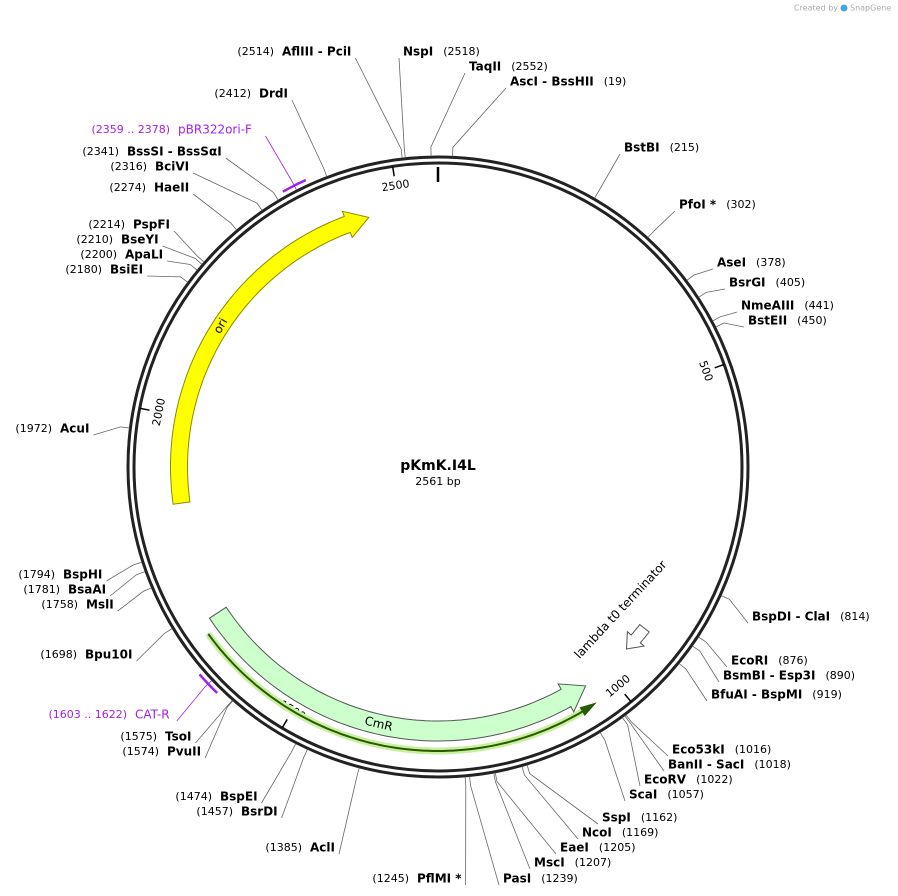 The height and width of the screenshot is (896, 898). What do you see at coordinates (127, 187) in the screenshot?
I see `site-position: (2274)` at bounding box center [127, 187].